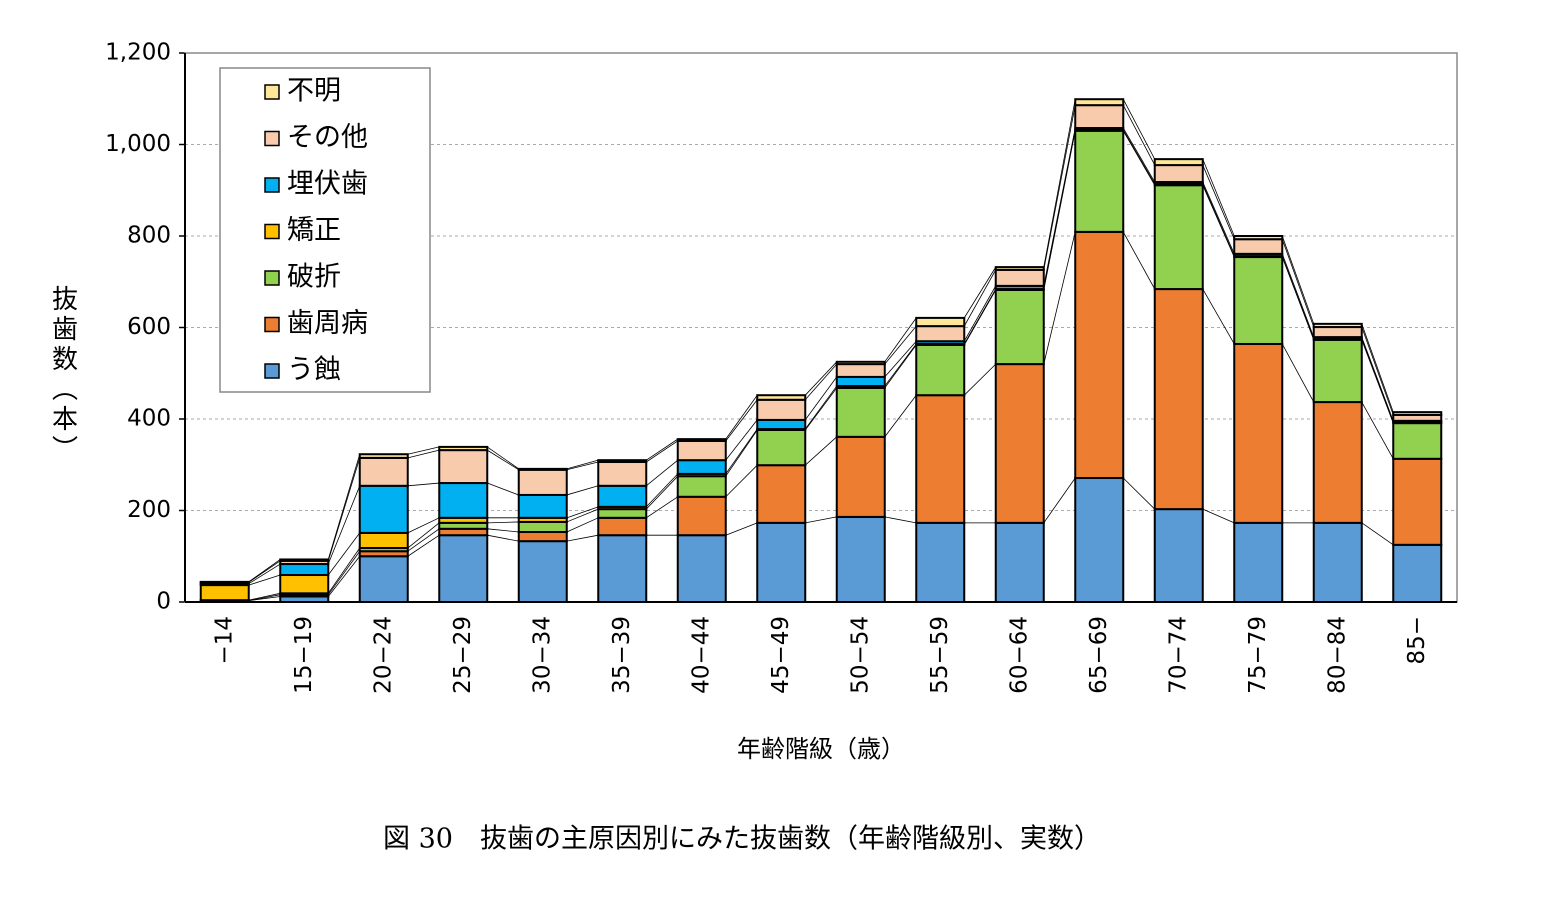  Describe the element at coordinates (860, 655) in the screenshot. I see `x-tick-label: 50−54` at that location.